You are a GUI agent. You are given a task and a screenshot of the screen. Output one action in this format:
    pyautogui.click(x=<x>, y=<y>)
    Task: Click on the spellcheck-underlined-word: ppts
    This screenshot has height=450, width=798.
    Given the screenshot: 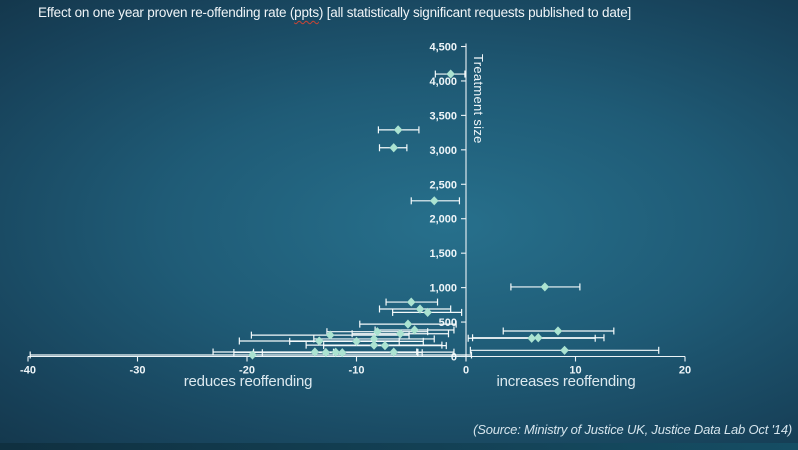 What is the action you would take?
    pyautogui.click(x=306, y=12)
    